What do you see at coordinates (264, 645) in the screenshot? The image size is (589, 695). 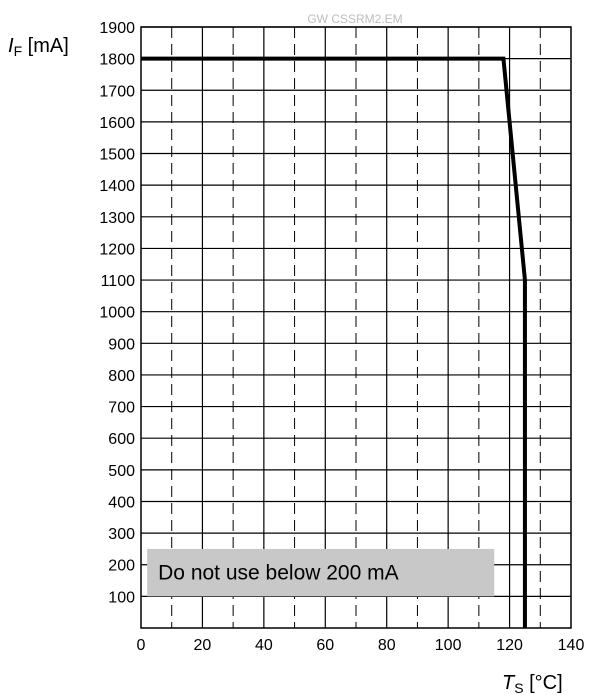 I see `x-tick-label: 40` at bounding box center [264, 645].